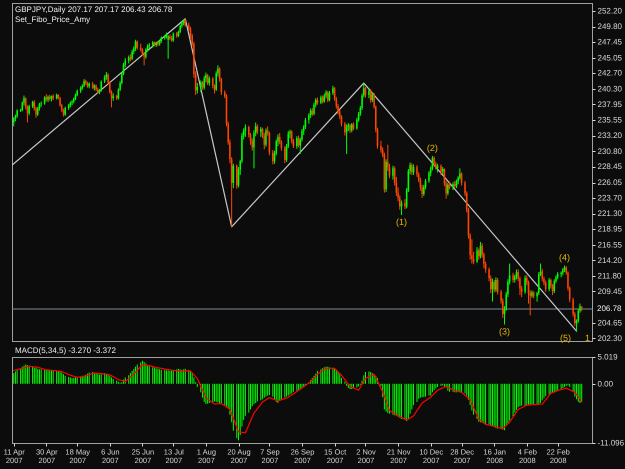  Describe the element at coordinates (610, 135) in the screenshot. I see `y-tick-label: 233.20` at that location.